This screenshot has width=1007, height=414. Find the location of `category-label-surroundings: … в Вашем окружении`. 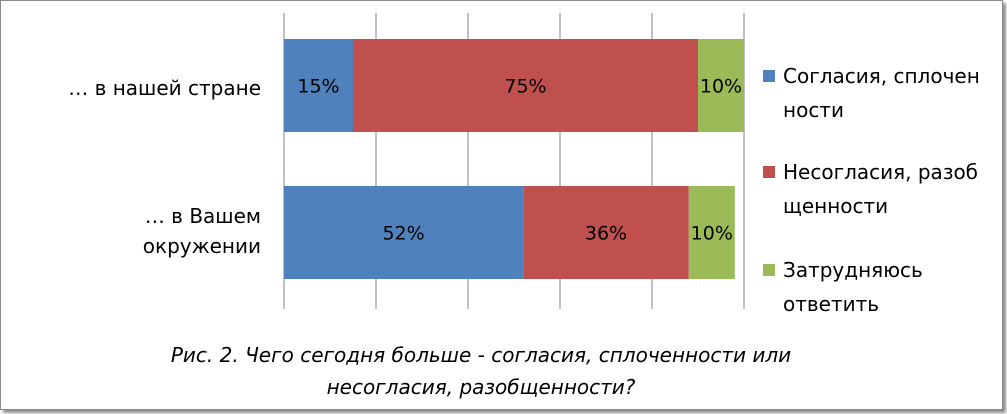

category-label-surroundings: … в Вашем окружении is located at coordinates (201, 231).